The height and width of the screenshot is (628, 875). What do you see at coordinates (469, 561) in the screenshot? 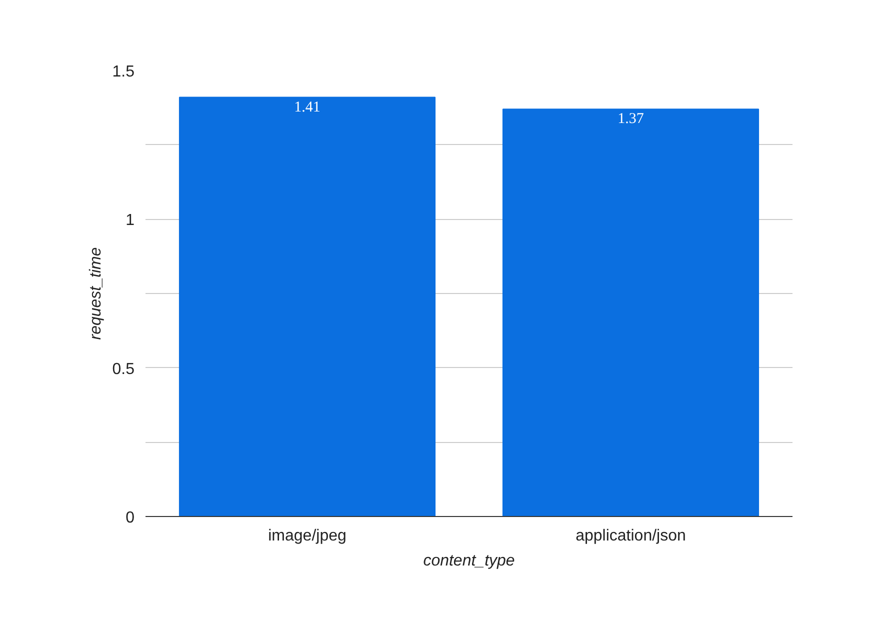
I see `x-axis-title: content_type` at bounding box center [469, 561].